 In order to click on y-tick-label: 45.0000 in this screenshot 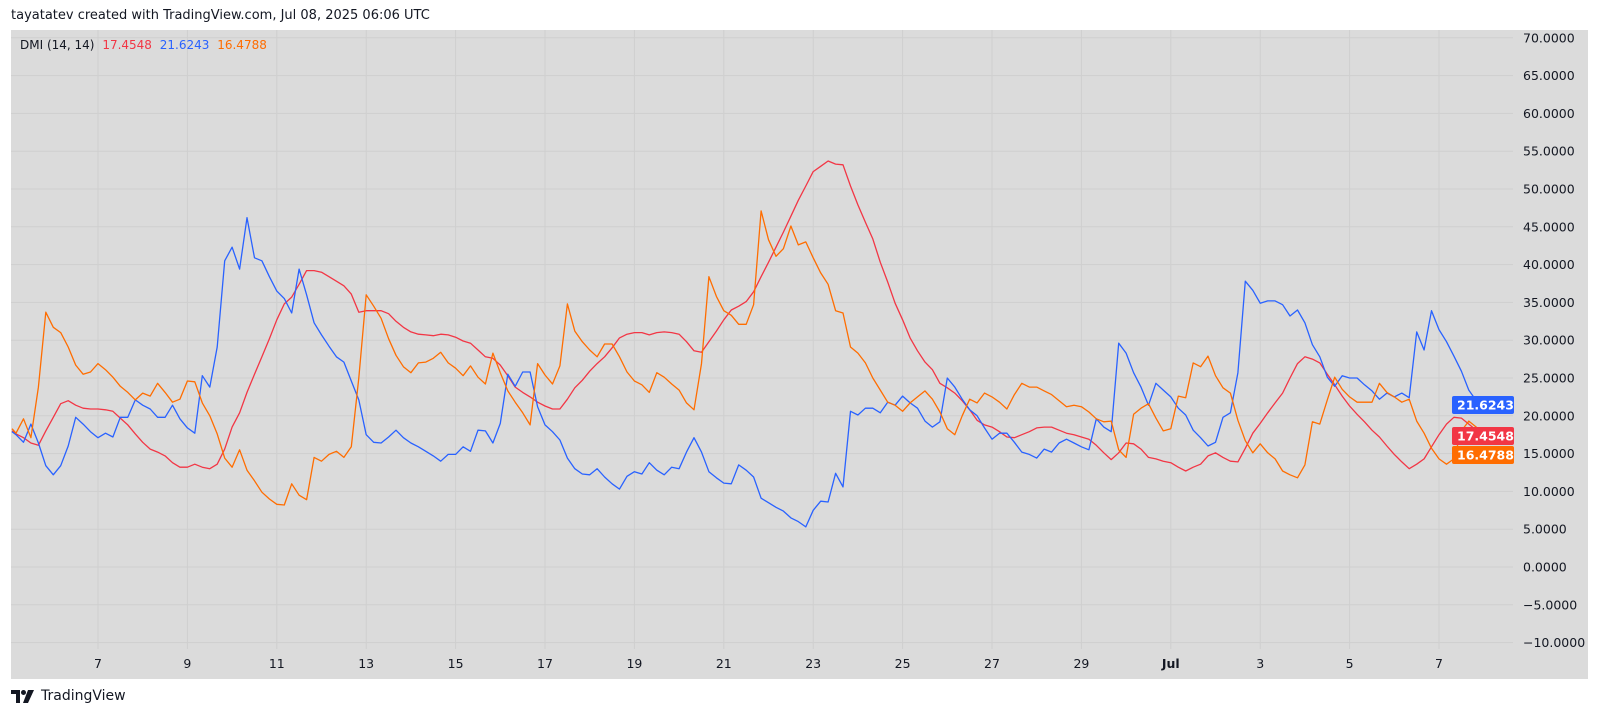, I will do `click(1549, 226)`.